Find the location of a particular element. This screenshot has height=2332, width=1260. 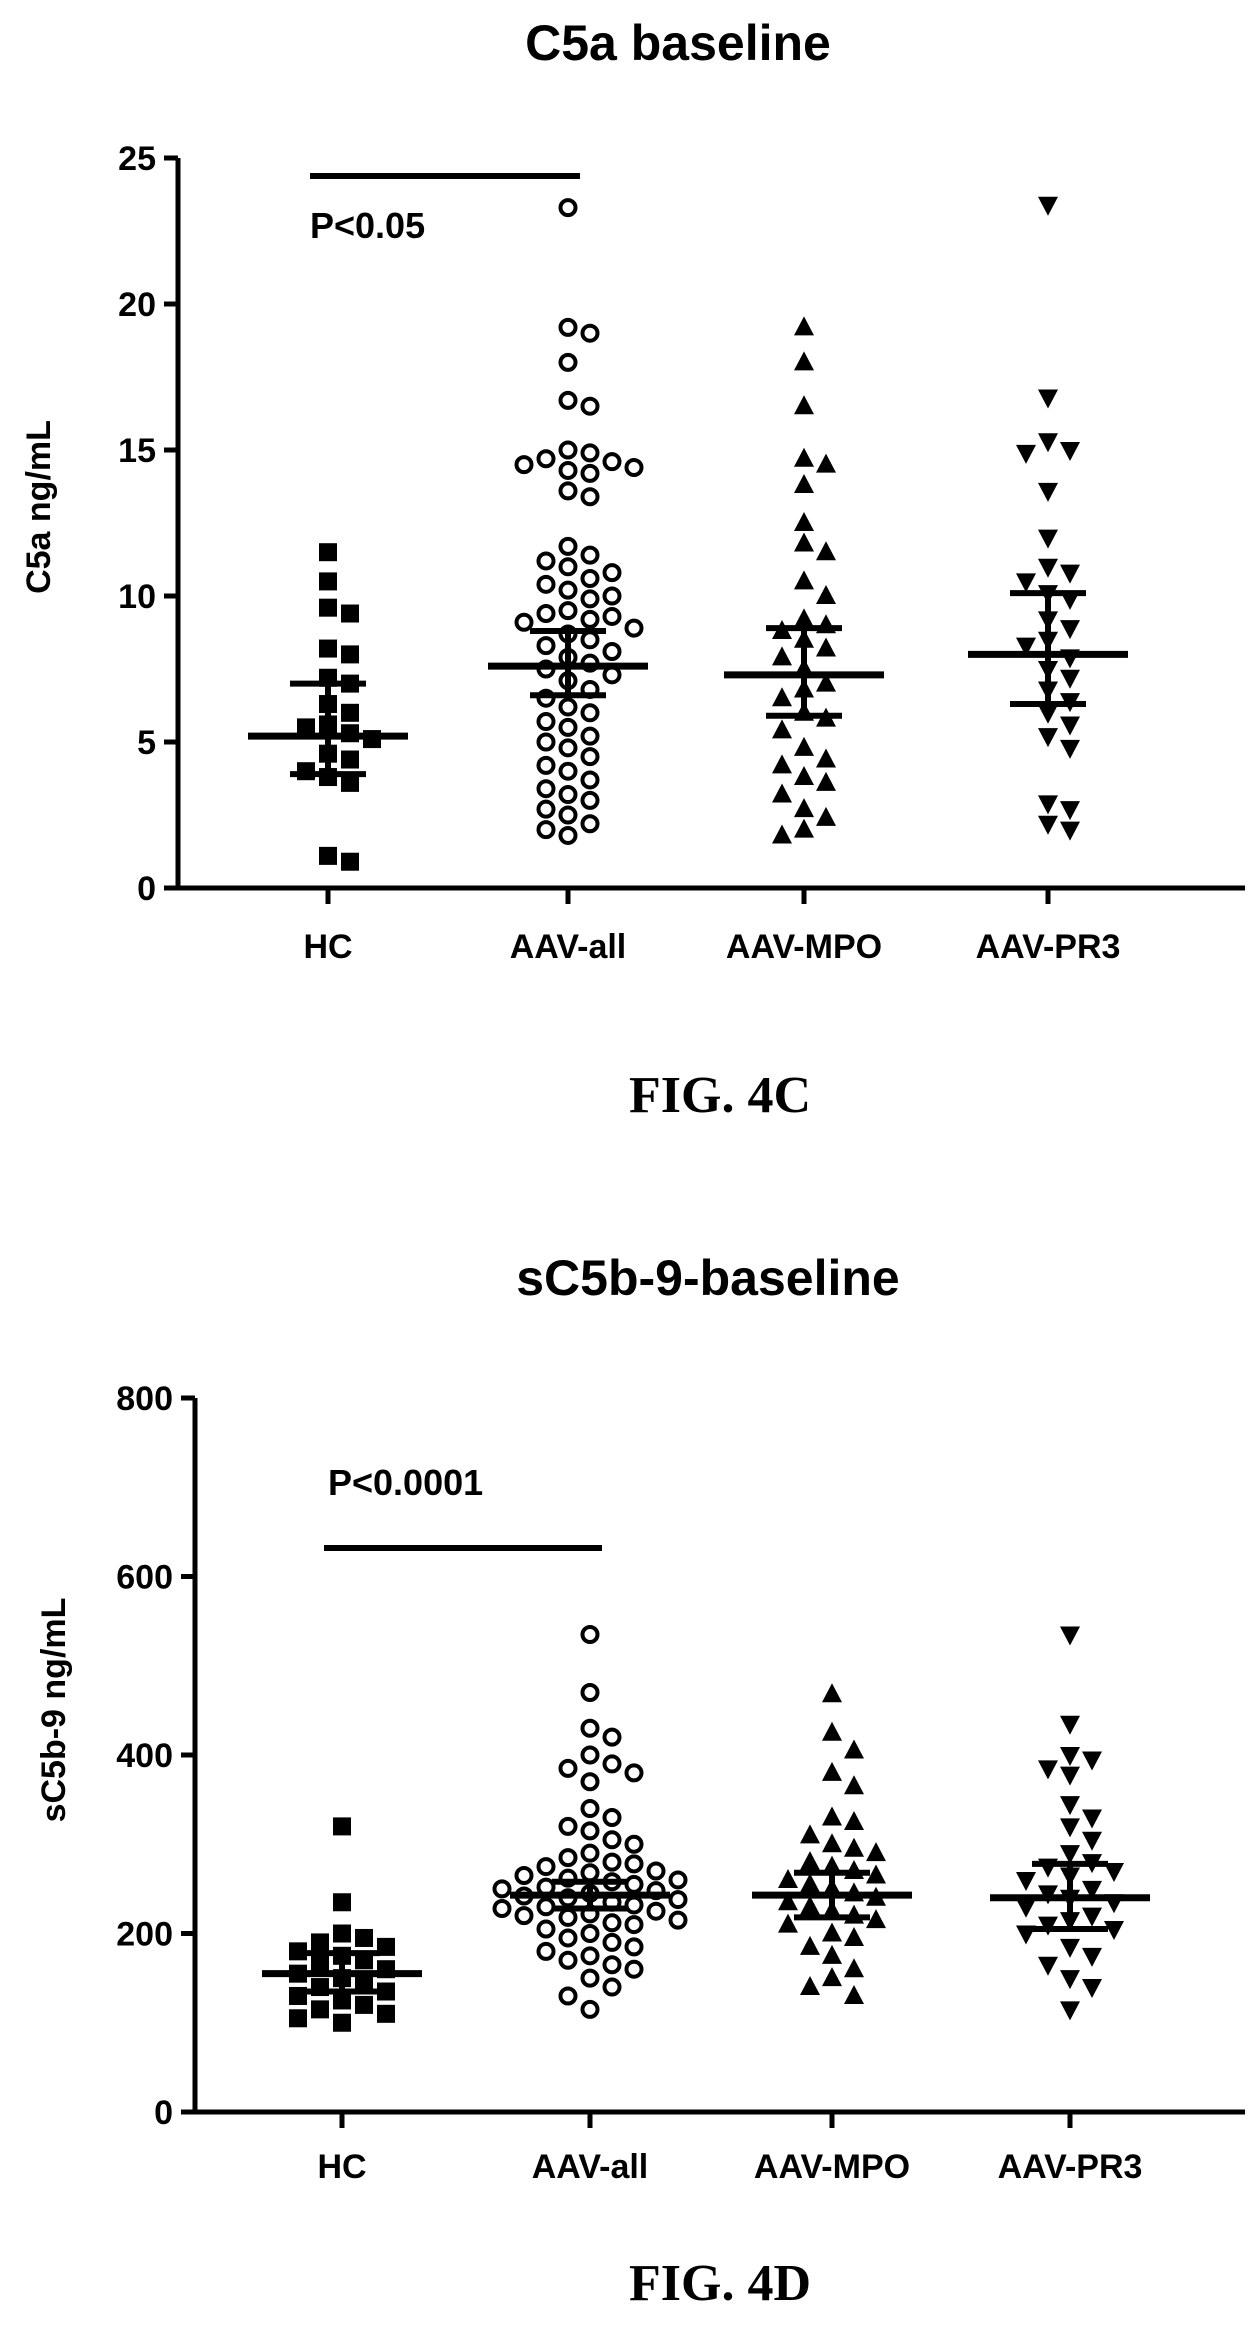

plot-marks is located at coordinates (706, 1828).